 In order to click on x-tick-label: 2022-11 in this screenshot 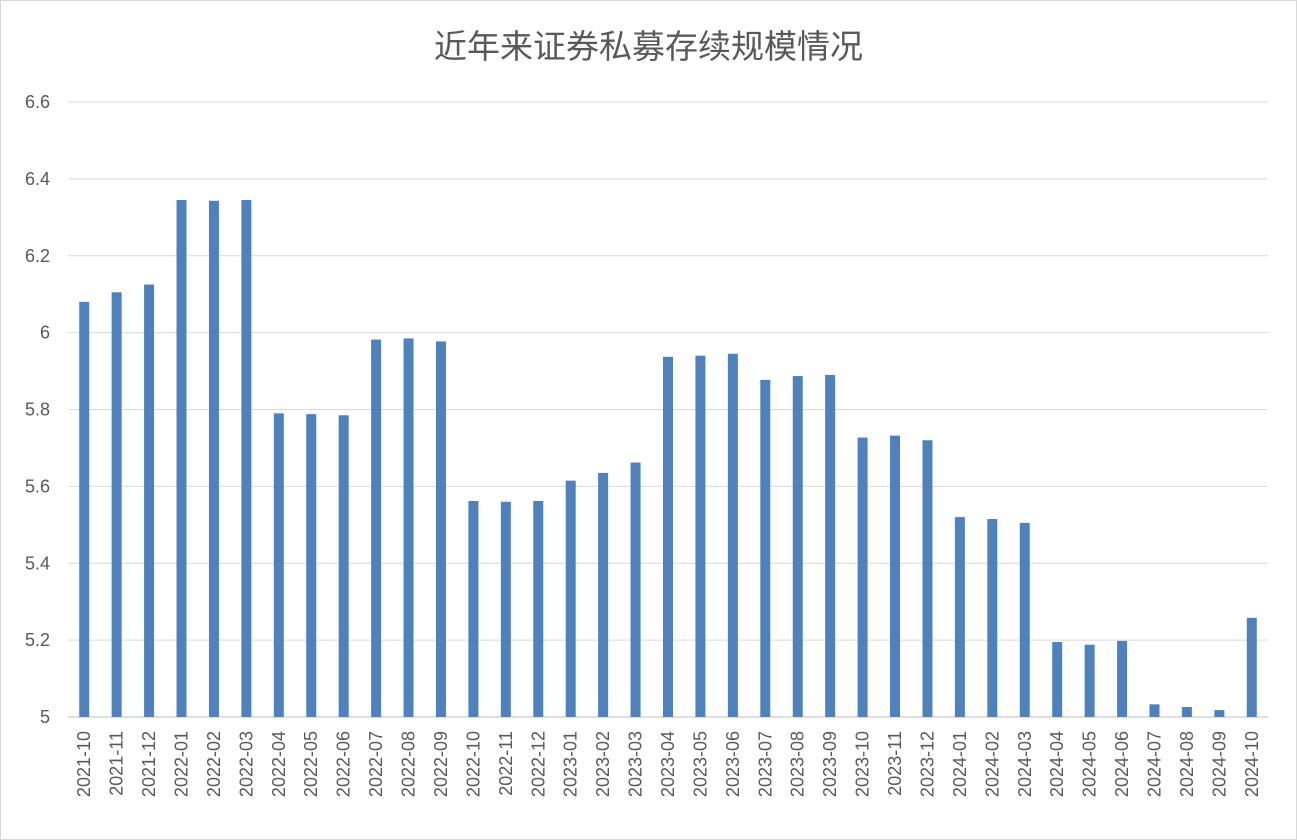, I will do `click(506, 763)`.